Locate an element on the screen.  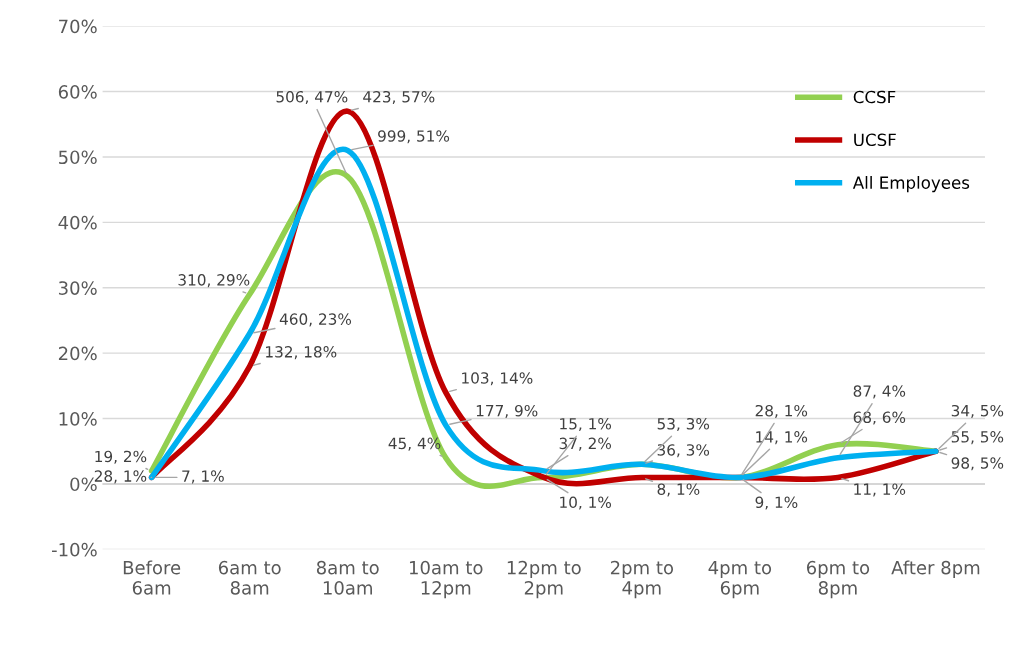
data-label: 10, 1% is located at coordinates (586, 503).